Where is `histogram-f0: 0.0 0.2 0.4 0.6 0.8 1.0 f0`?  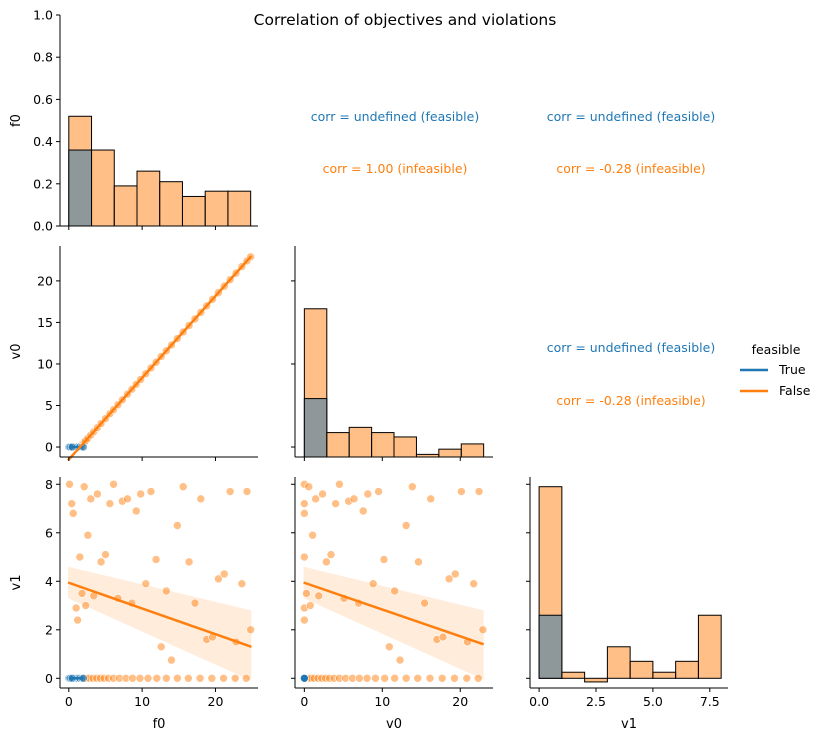 histogram-f0: 0.0 0.2 0.4 0.6 0.8 1.0 f0 is located at coordinates (133, 121).